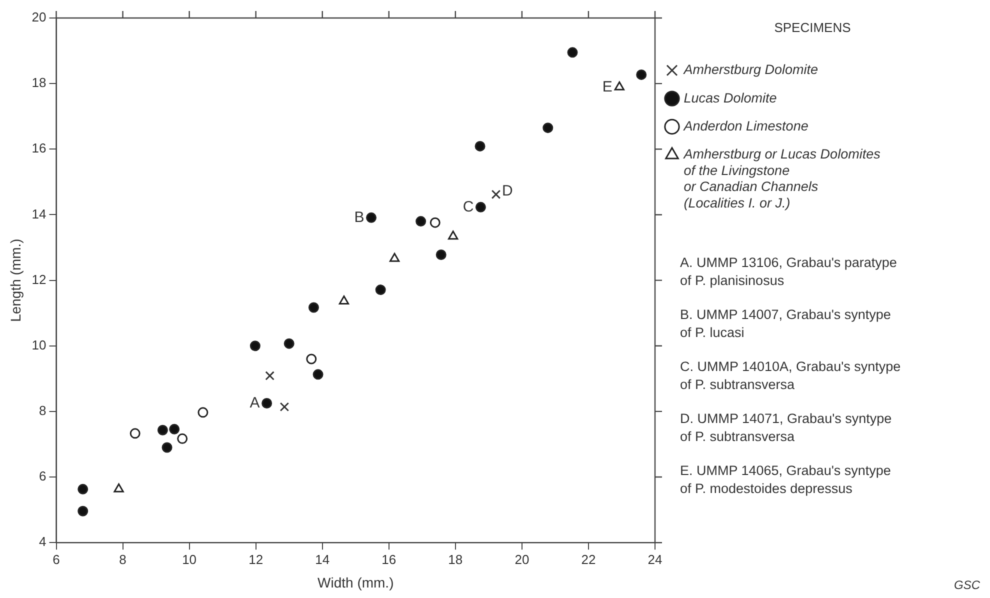 This screenshot has height=598, width=990. What do you see at coordinates (255, 403) in the screenshot?
I see `annotation: A` at bounding box center [255, 403].